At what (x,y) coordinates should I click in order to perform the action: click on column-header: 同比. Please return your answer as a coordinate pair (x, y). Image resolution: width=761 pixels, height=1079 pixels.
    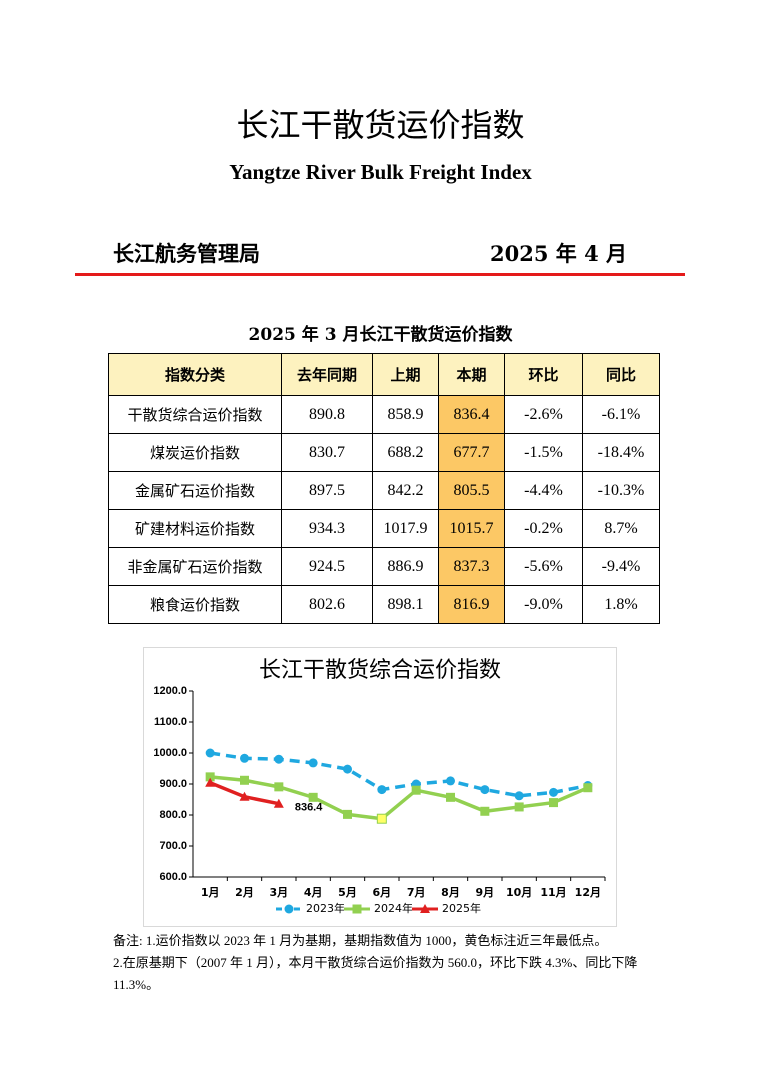
    Looking at the image, I should click on (621, 374).